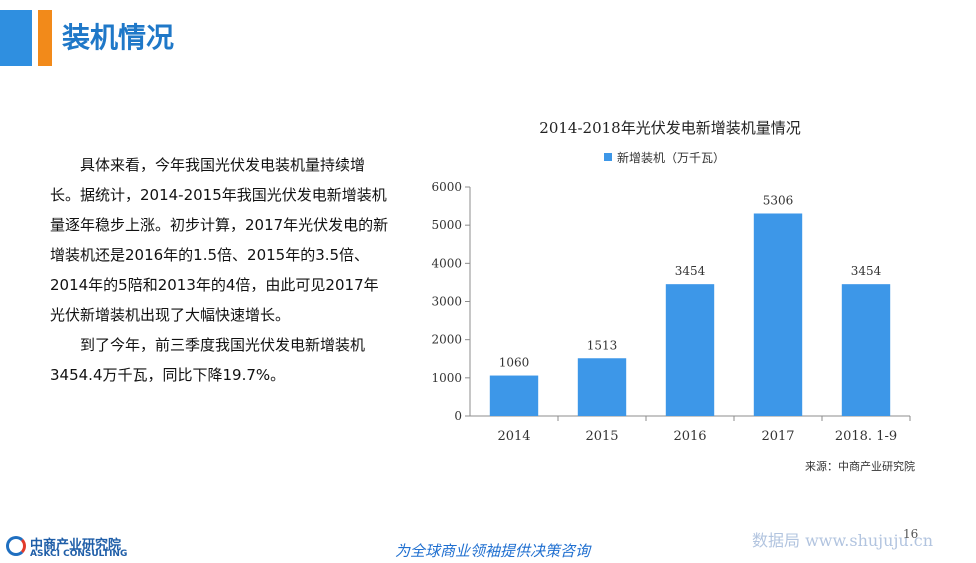  I want to click on y-tick-label: 4000, so click(446, 263).